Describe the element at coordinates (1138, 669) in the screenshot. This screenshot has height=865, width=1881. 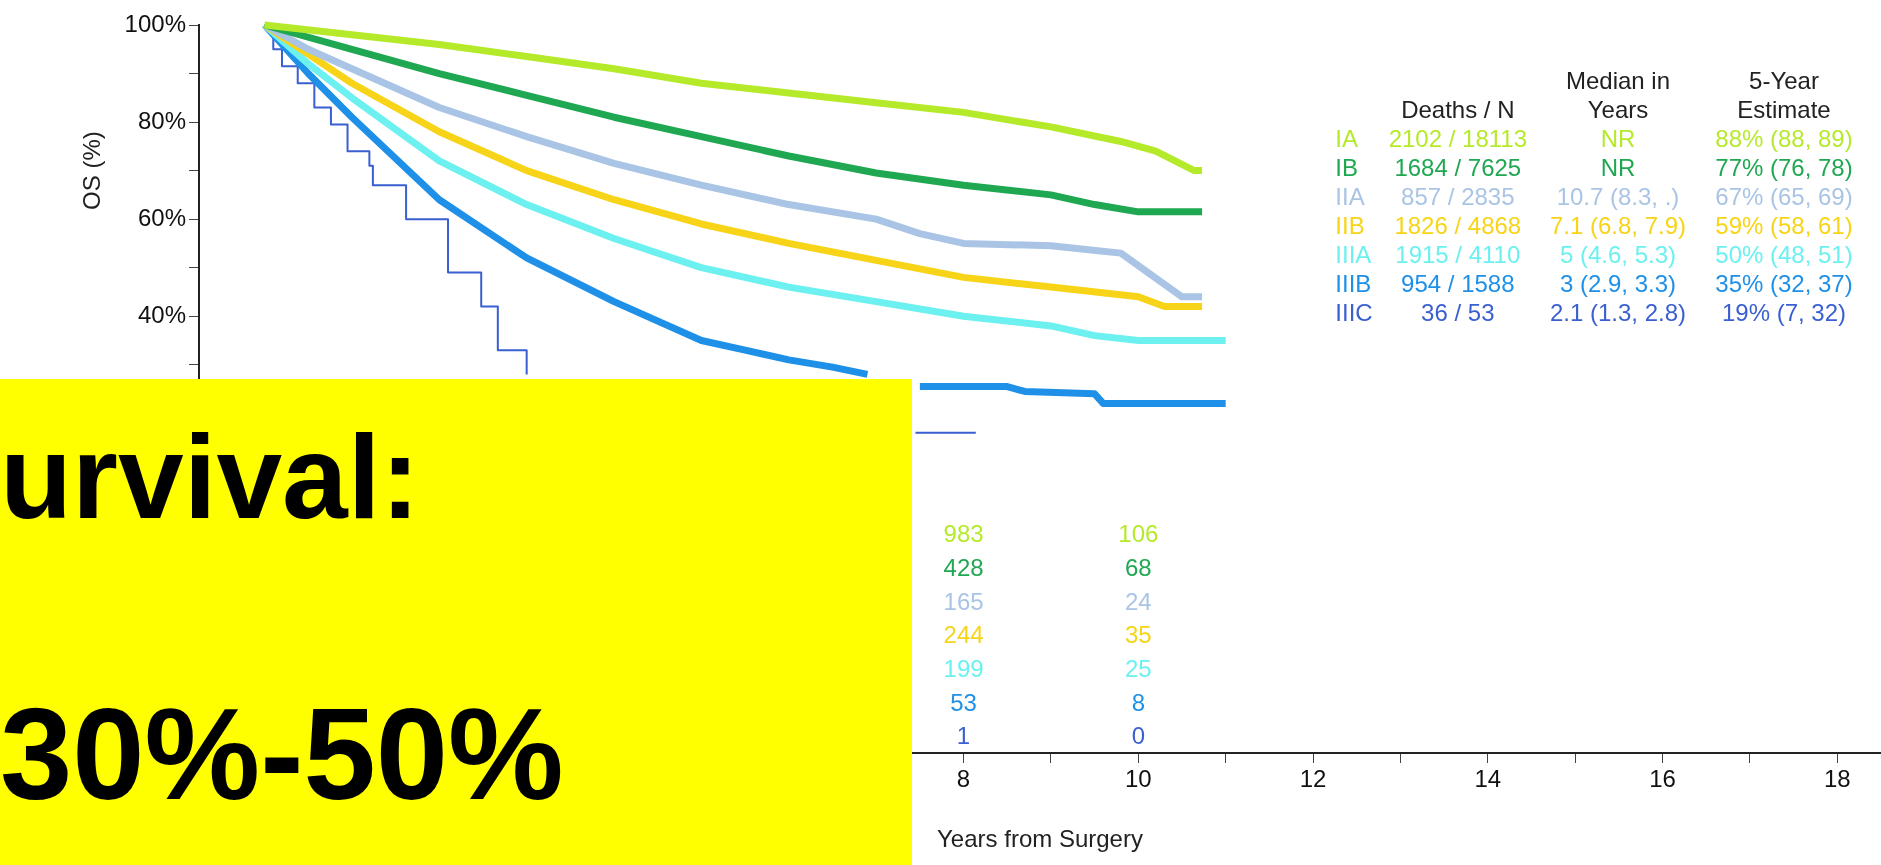
I see `annotation: 25` at that location.